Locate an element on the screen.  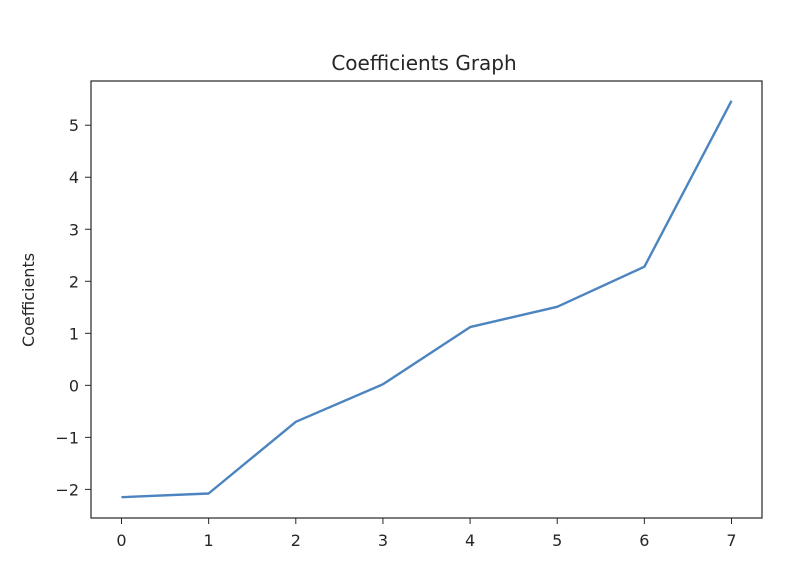
y-tick-label: −1 is located at coordinates (67, 437).